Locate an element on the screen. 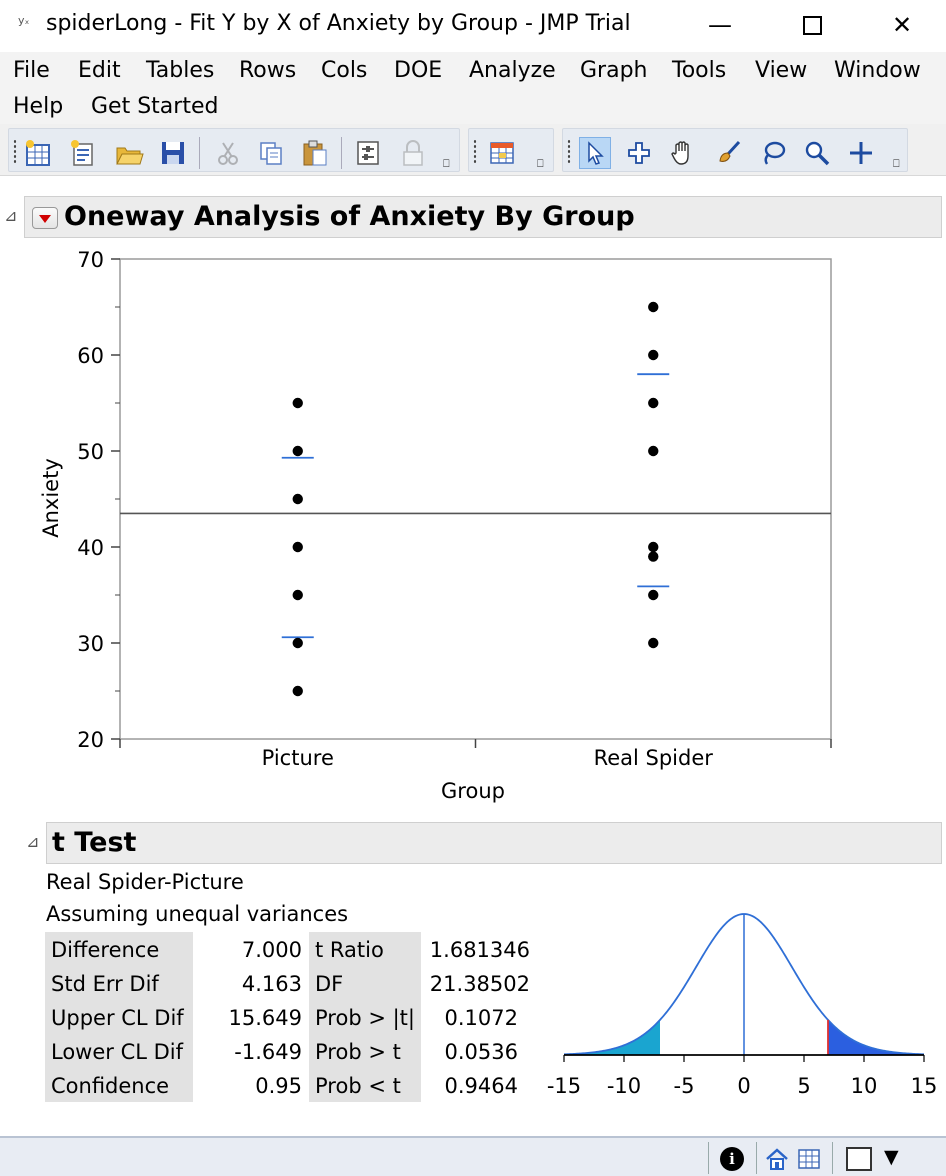  crosshair-tool-button is located at coordinates (639, 153).